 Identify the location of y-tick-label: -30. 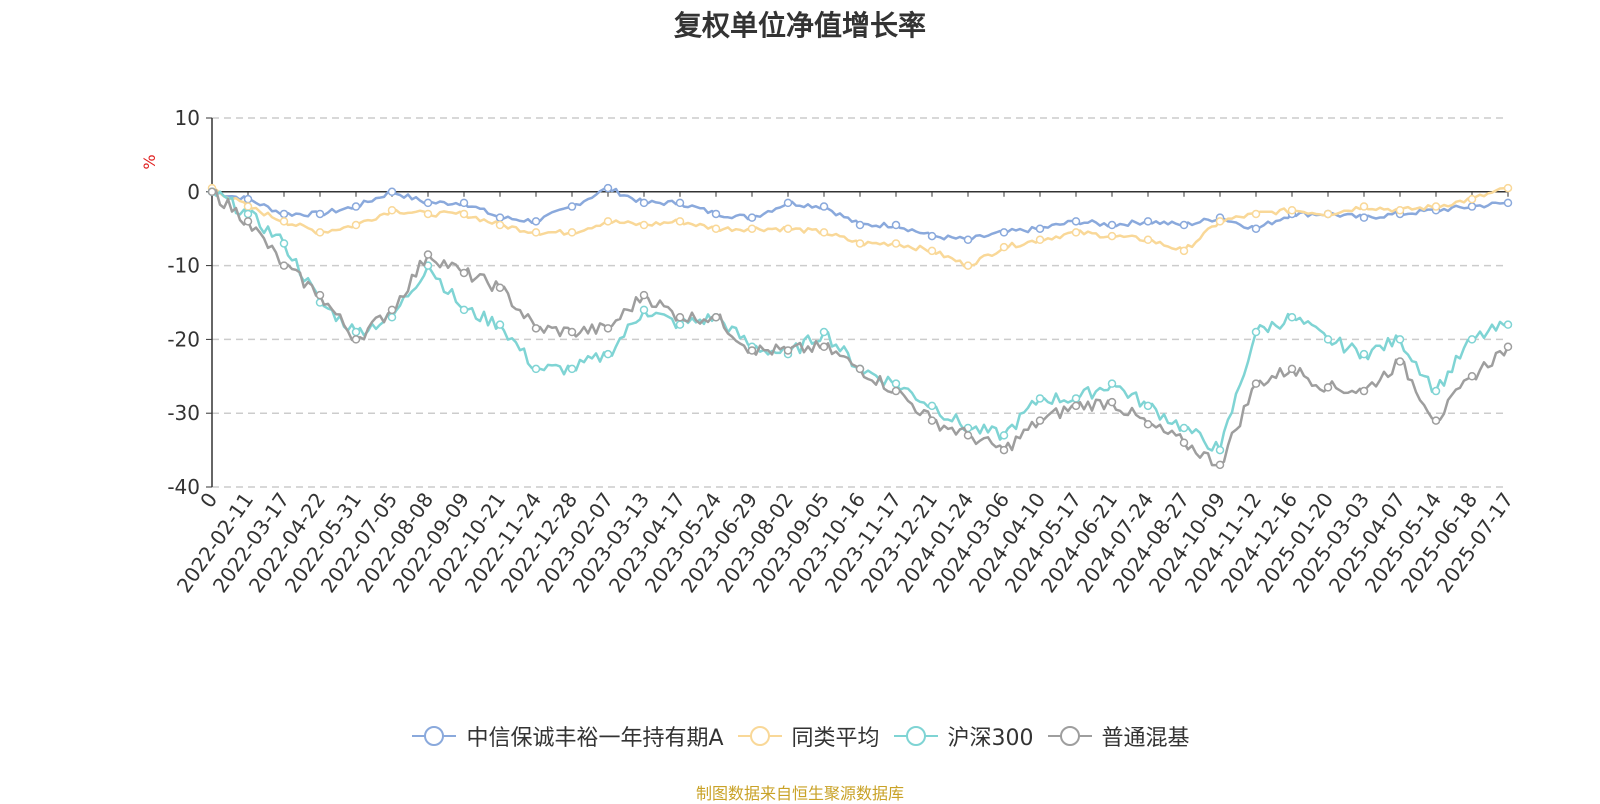
(183, 413).